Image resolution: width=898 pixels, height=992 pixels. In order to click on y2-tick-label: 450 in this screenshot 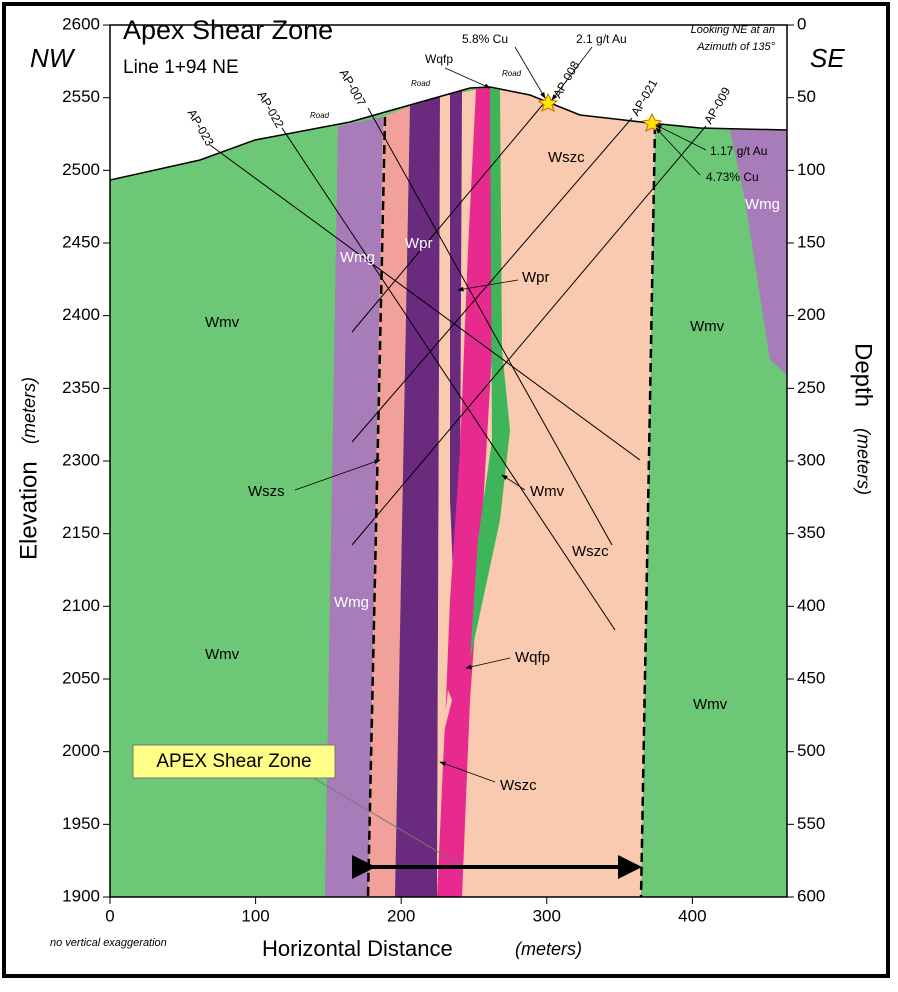, I will do `click(811, 677)`.